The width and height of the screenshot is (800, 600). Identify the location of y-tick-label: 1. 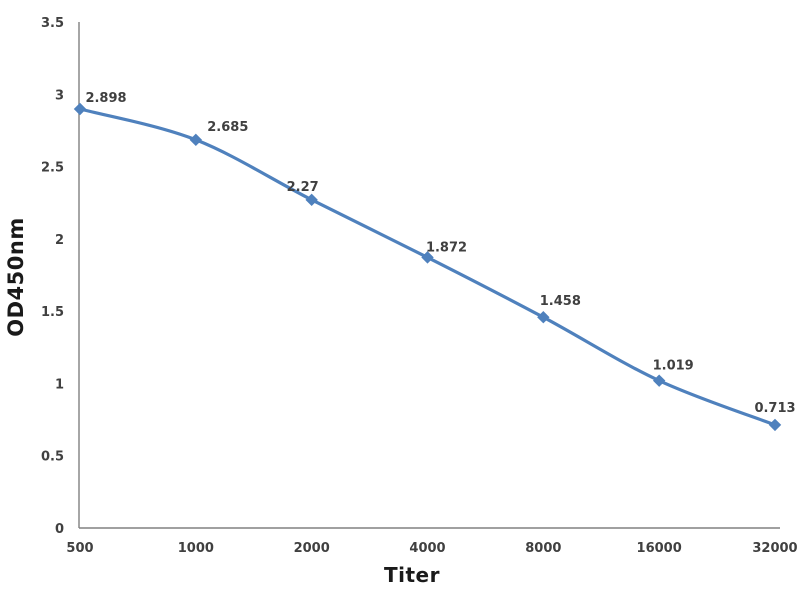
(59, 384).